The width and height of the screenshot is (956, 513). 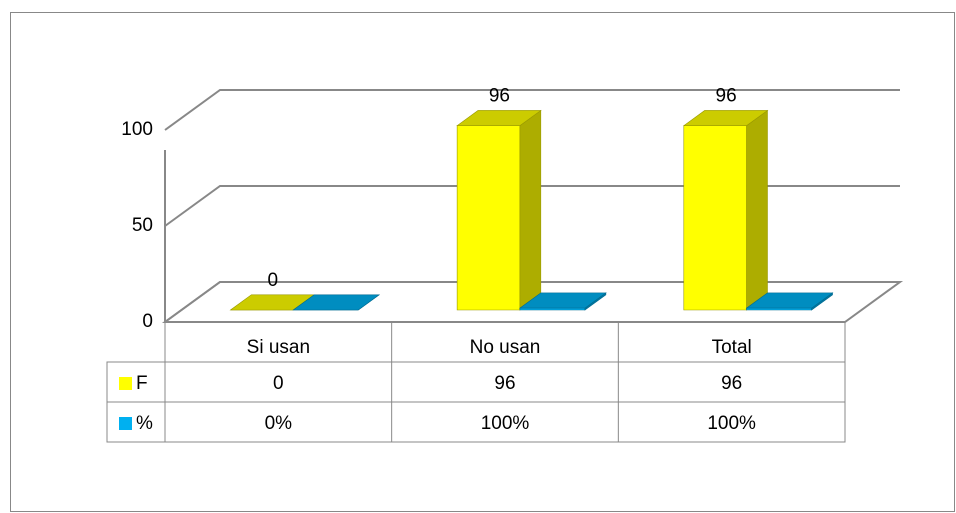 I want to click on y-tick-label: 100, so click(x=137, y=129).